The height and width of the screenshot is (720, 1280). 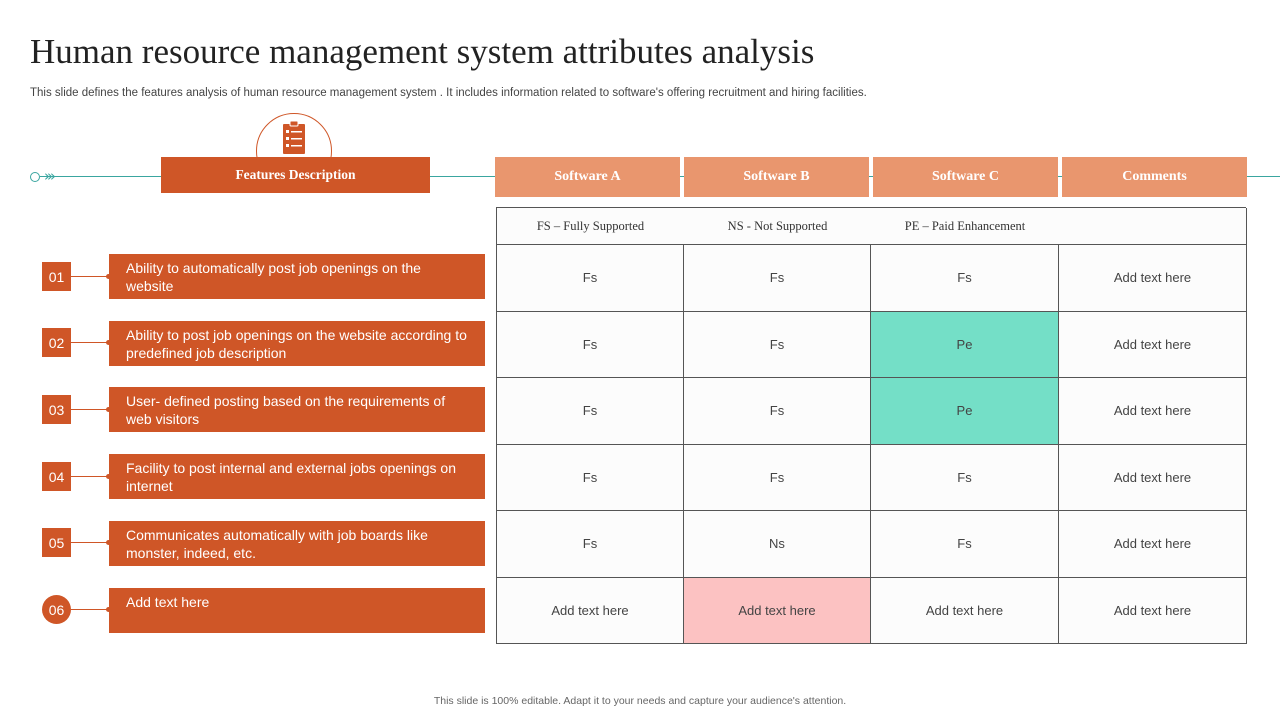 I want to click on feature-number-02: 02, so click(x=56, y=342).